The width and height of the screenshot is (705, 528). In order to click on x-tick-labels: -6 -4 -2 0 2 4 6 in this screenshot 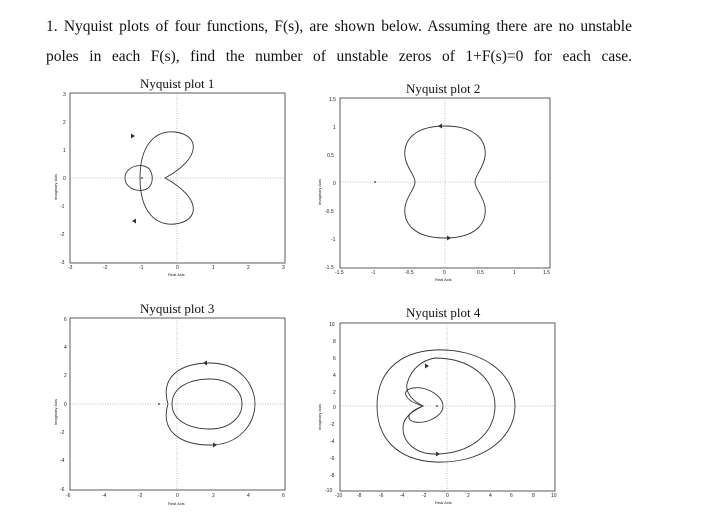, I will do `click(175, 496)`.